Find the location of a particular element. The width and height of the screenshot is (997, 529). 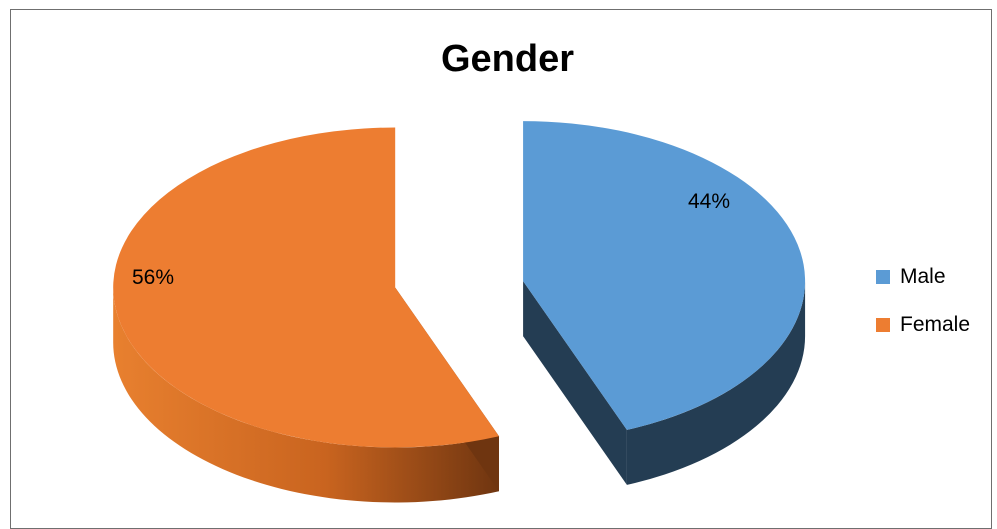

legend-swatch-female is located at coordinates (883, 325).